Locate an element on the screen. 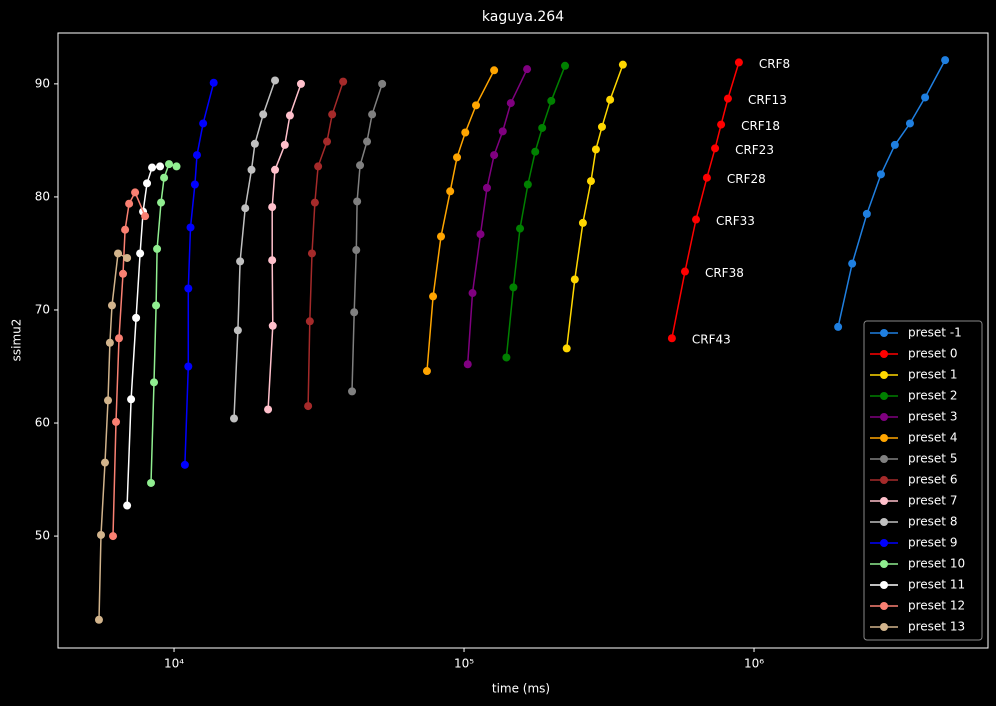  x-tick-label: 10⁴ is located at coordinates (174, 664).